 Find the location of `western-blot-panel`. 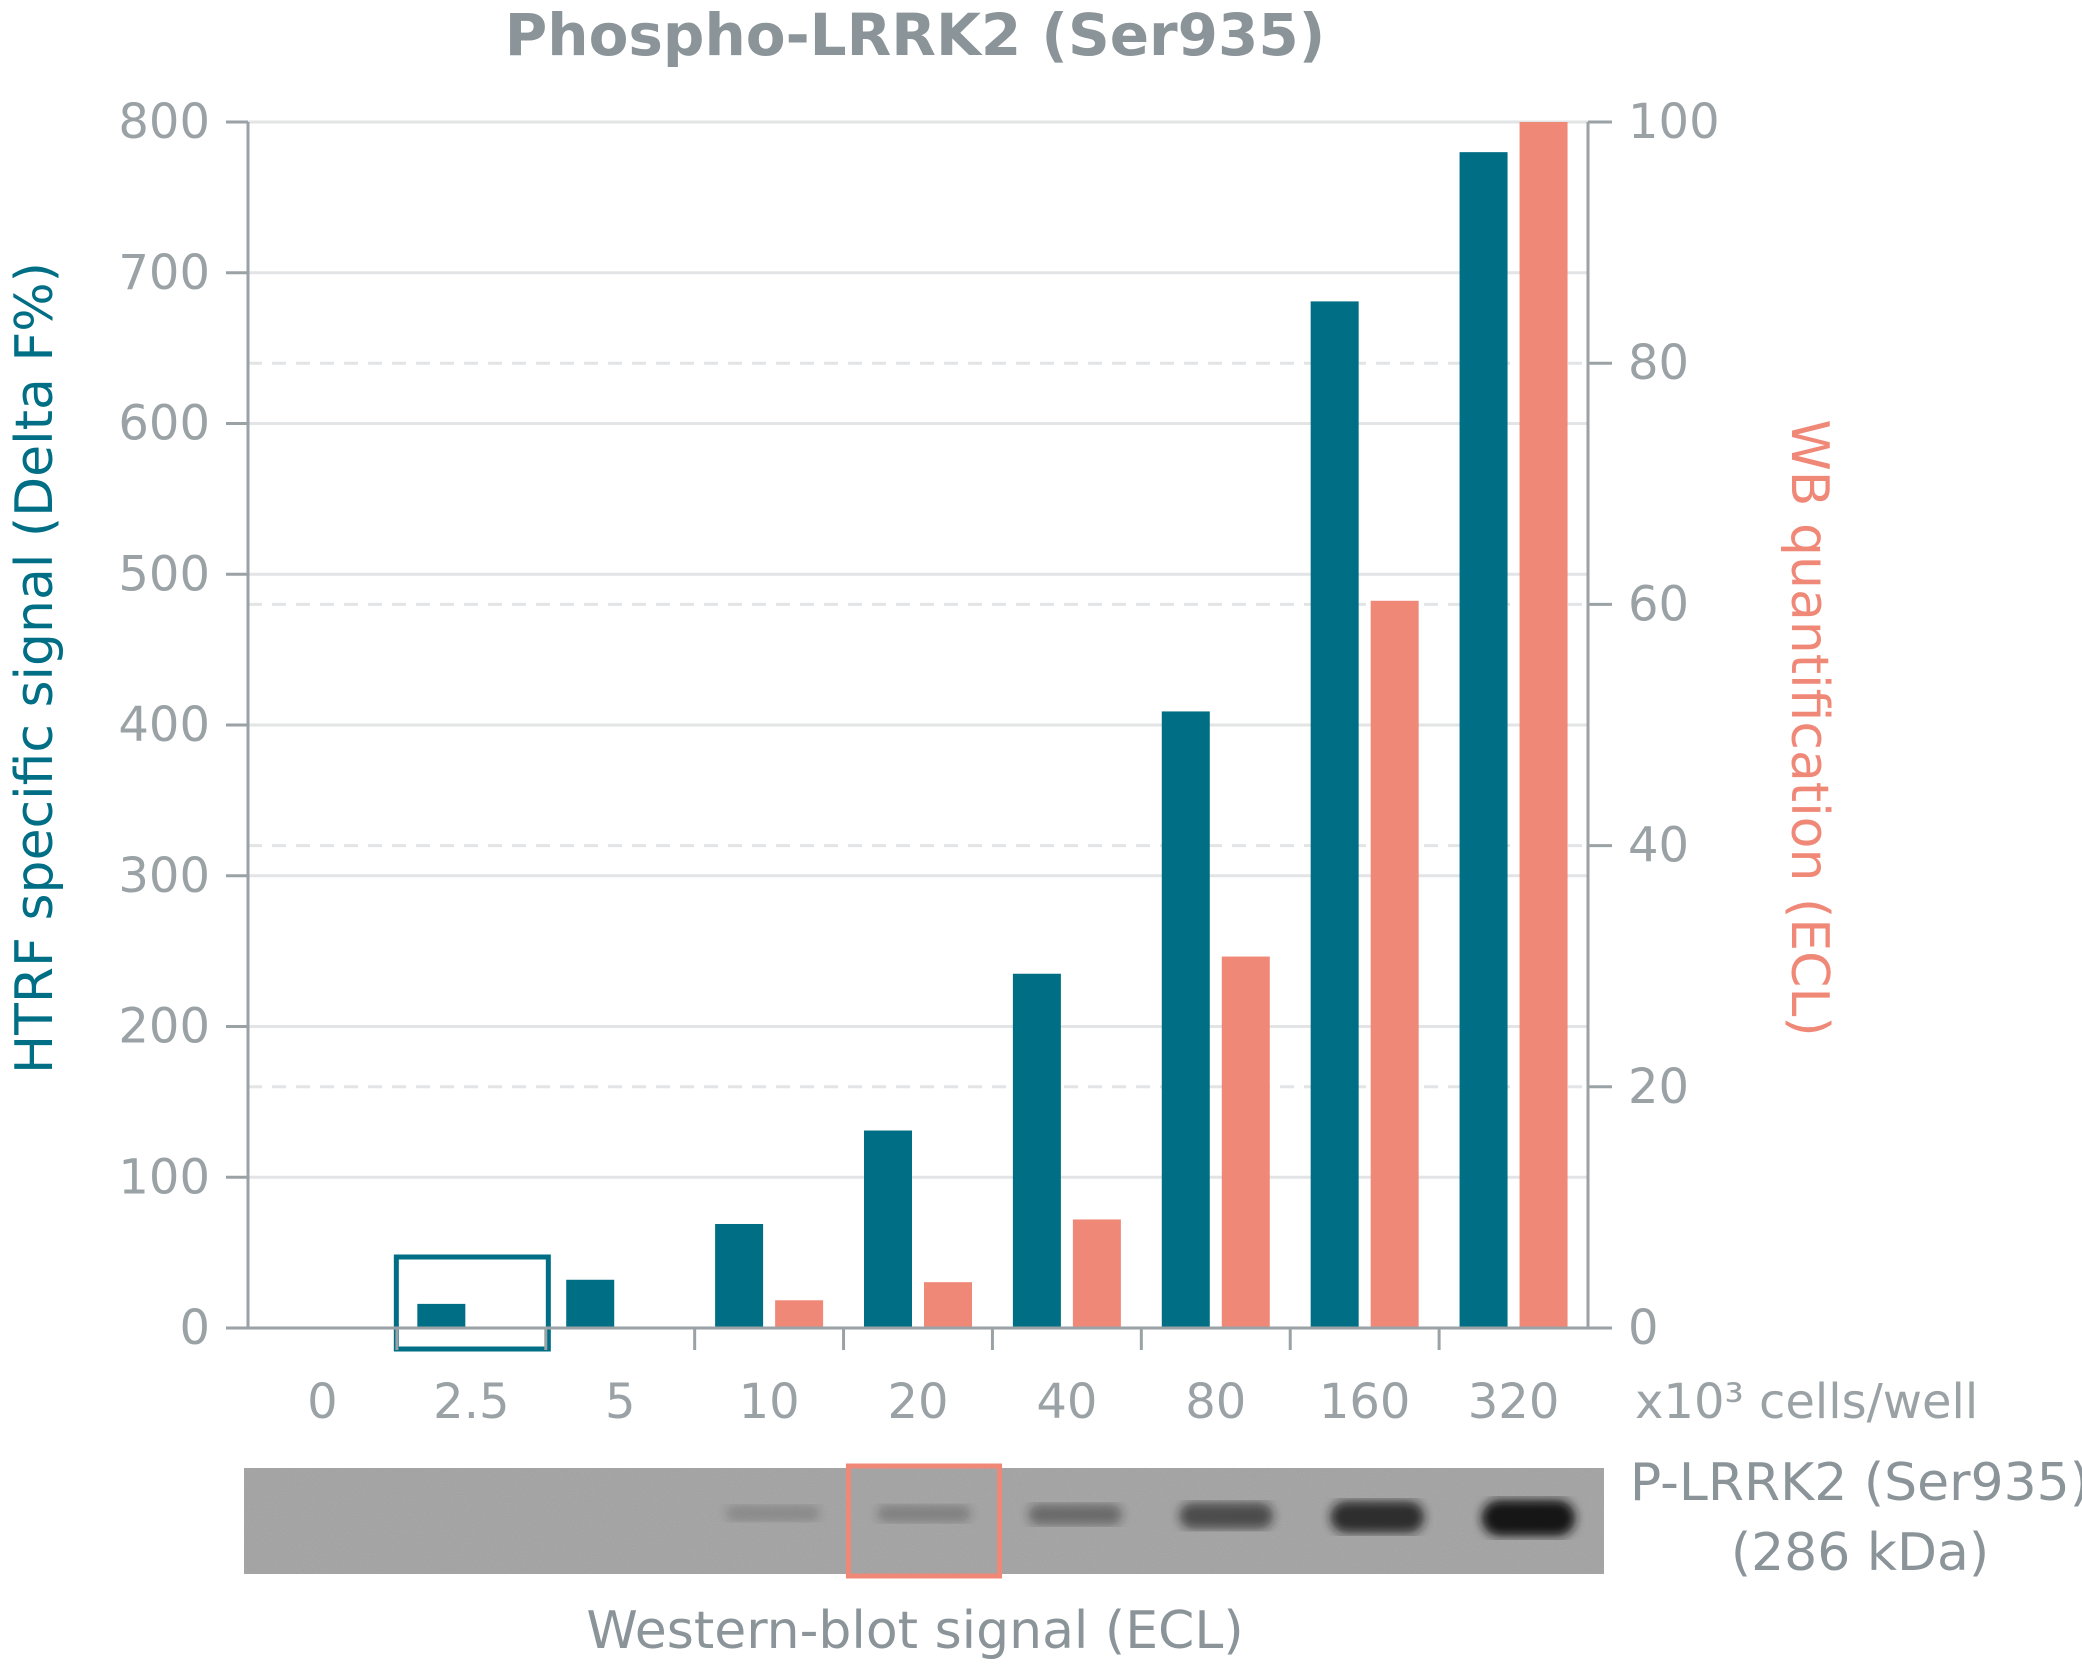

western-blot-panel is located at coordinates (924, 1521).